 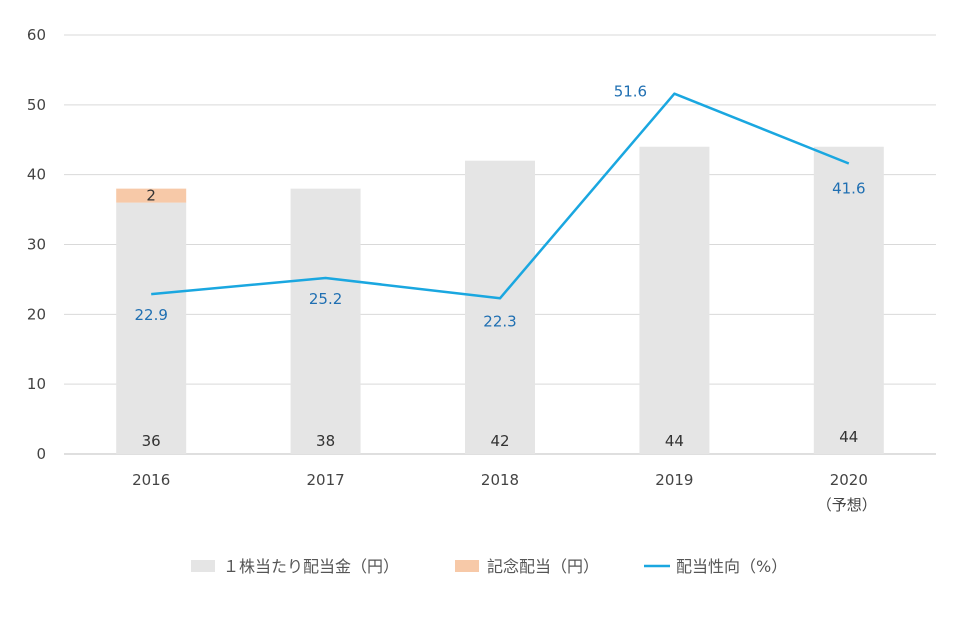 I want to click on commemorative-value-label: 2, so click(x=151, y=196).